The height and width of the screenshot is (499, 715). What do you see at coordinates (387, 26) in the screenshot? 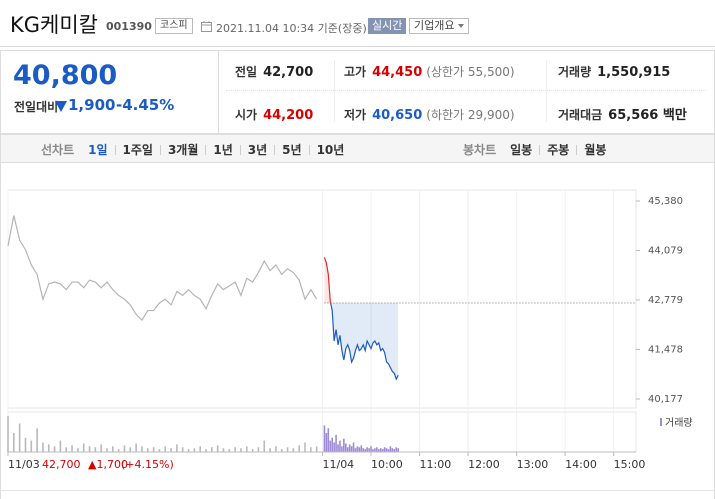
I see `realtime-badge: 실시간` at bounding box center [387, 26].